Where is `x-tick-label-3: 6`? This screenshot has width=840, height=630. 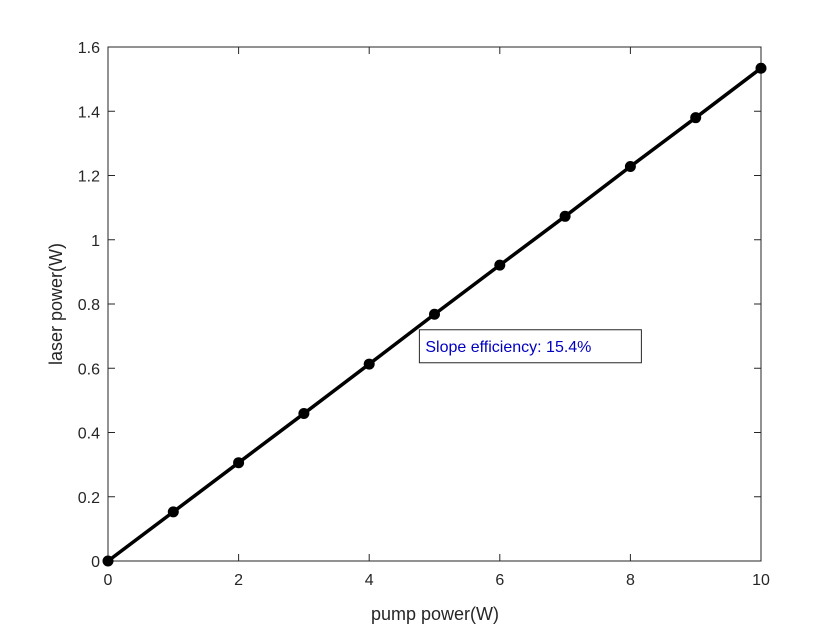
x-tick-label-3: 6 is located at coordinates (499, 580).